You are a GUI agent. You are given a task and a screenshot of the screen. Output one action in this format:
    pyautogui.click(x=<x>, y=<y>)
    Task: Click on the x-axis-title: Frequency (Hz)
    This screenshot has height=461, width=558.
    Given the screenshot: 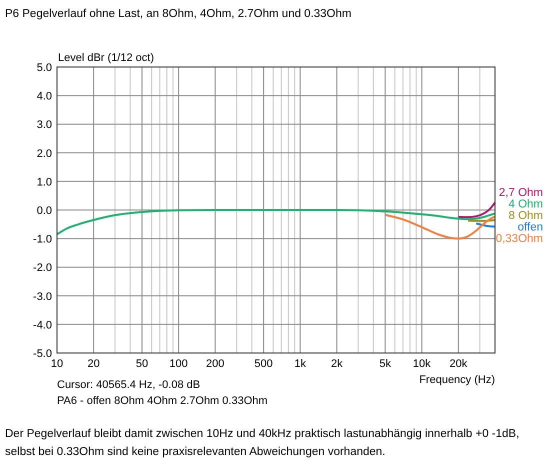 What is the action you would take?
    pyautogui.click(x=457, y=380)
    